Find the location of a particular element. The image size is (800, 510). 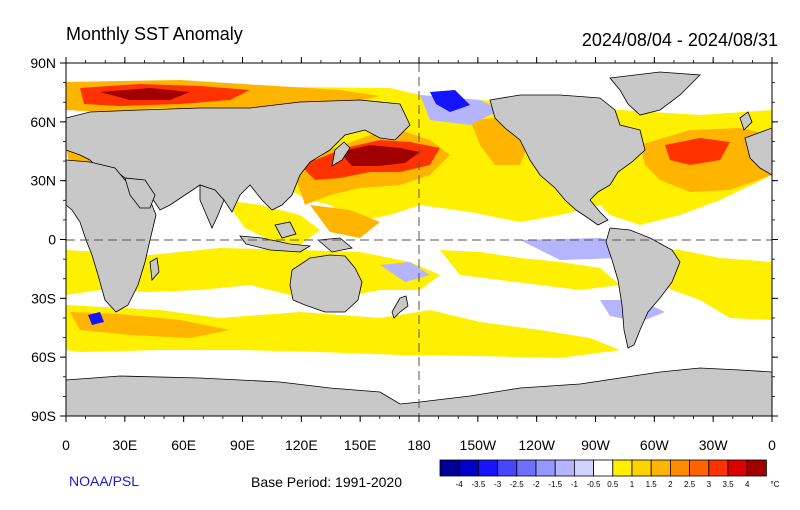

lon-tick-label: 60W is located at coordinates (655, 445).